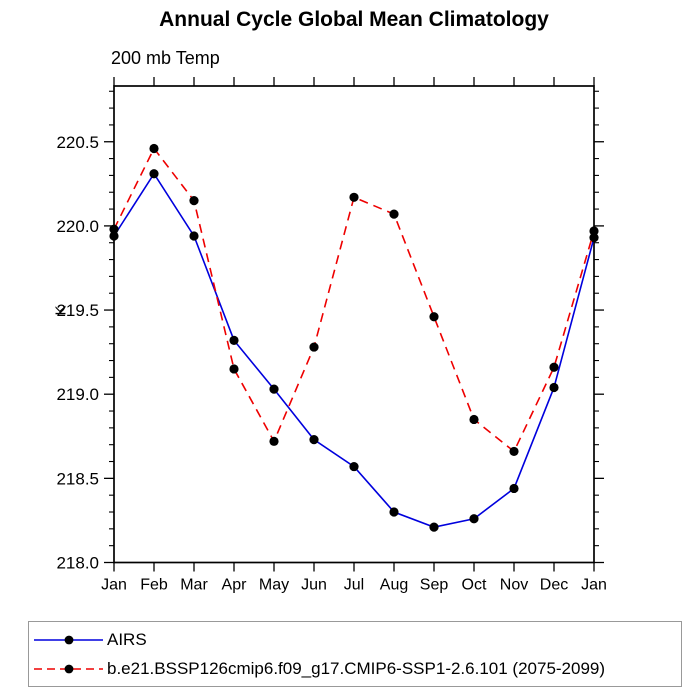 Image resolution: width=700 pixels, height=700 pixels. Describe the element at coordinates (474, 585) in the screenshot. I see `x-tick-label: Oct` at that location.